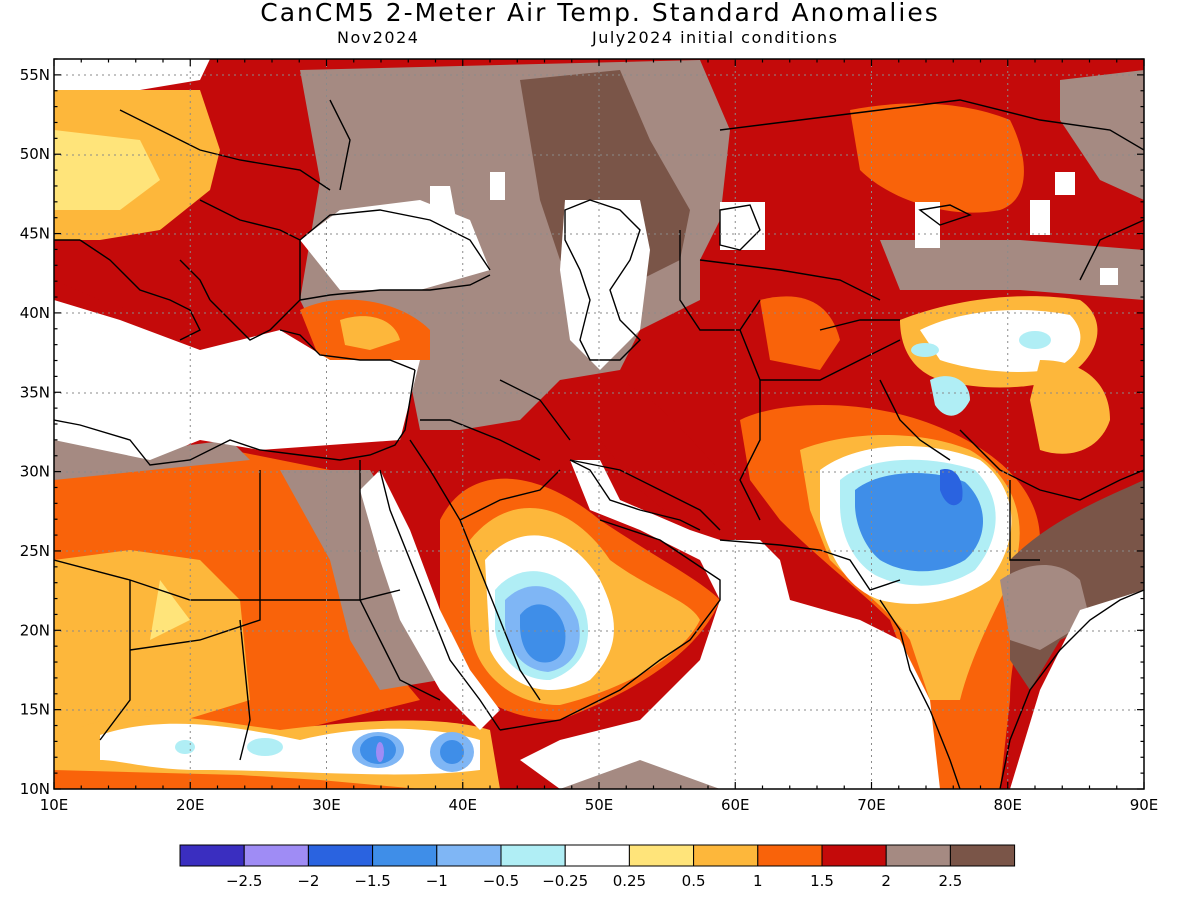 This screenshot has width=1200, height=900. Describe the element at coordinates (35, 551) in the screenshot. I see `lat-label: 25N` at that location.